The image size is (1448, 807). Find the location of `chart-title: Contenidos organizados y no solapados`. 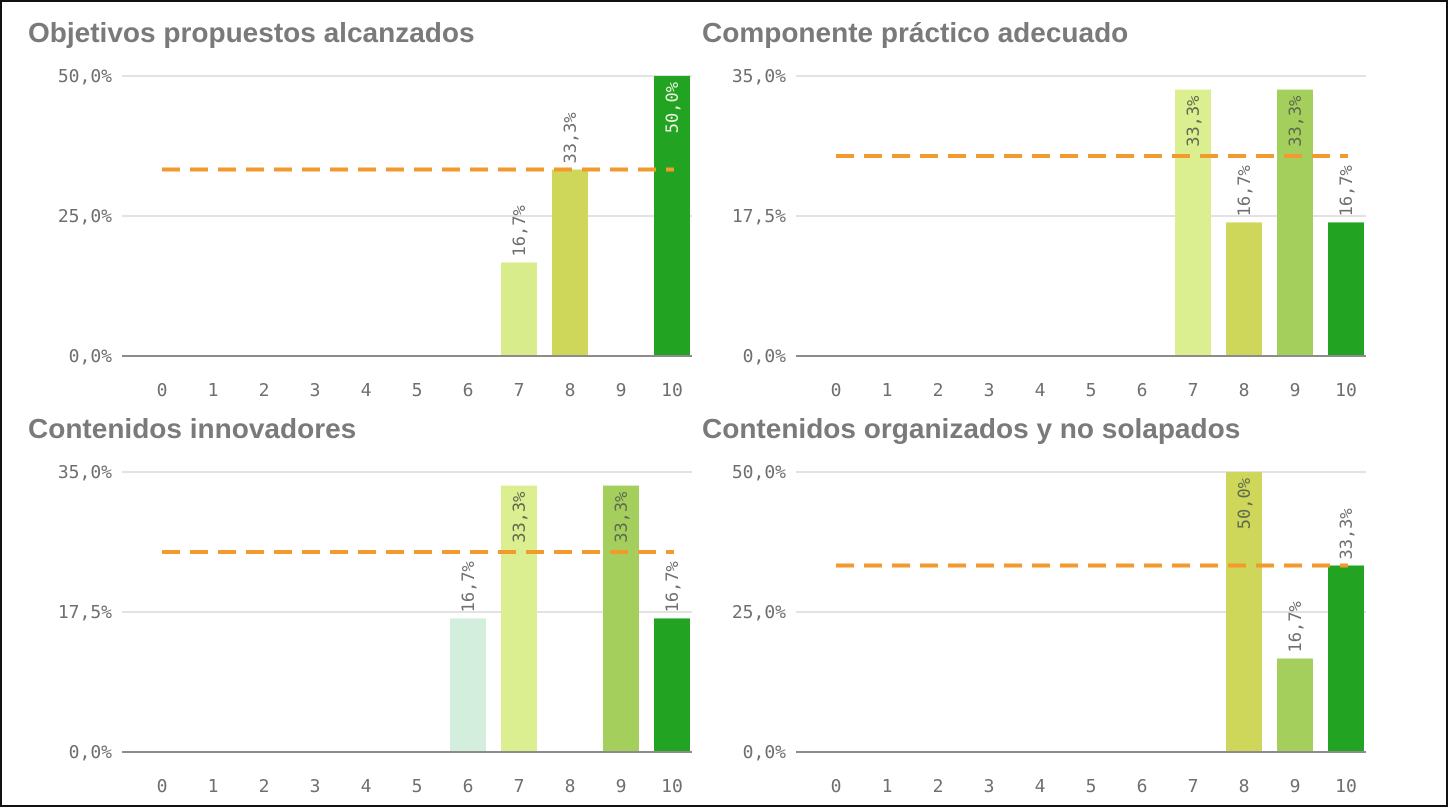

chart-title: Contenidos organizados y no solapados is located at coordinates (971, 428).